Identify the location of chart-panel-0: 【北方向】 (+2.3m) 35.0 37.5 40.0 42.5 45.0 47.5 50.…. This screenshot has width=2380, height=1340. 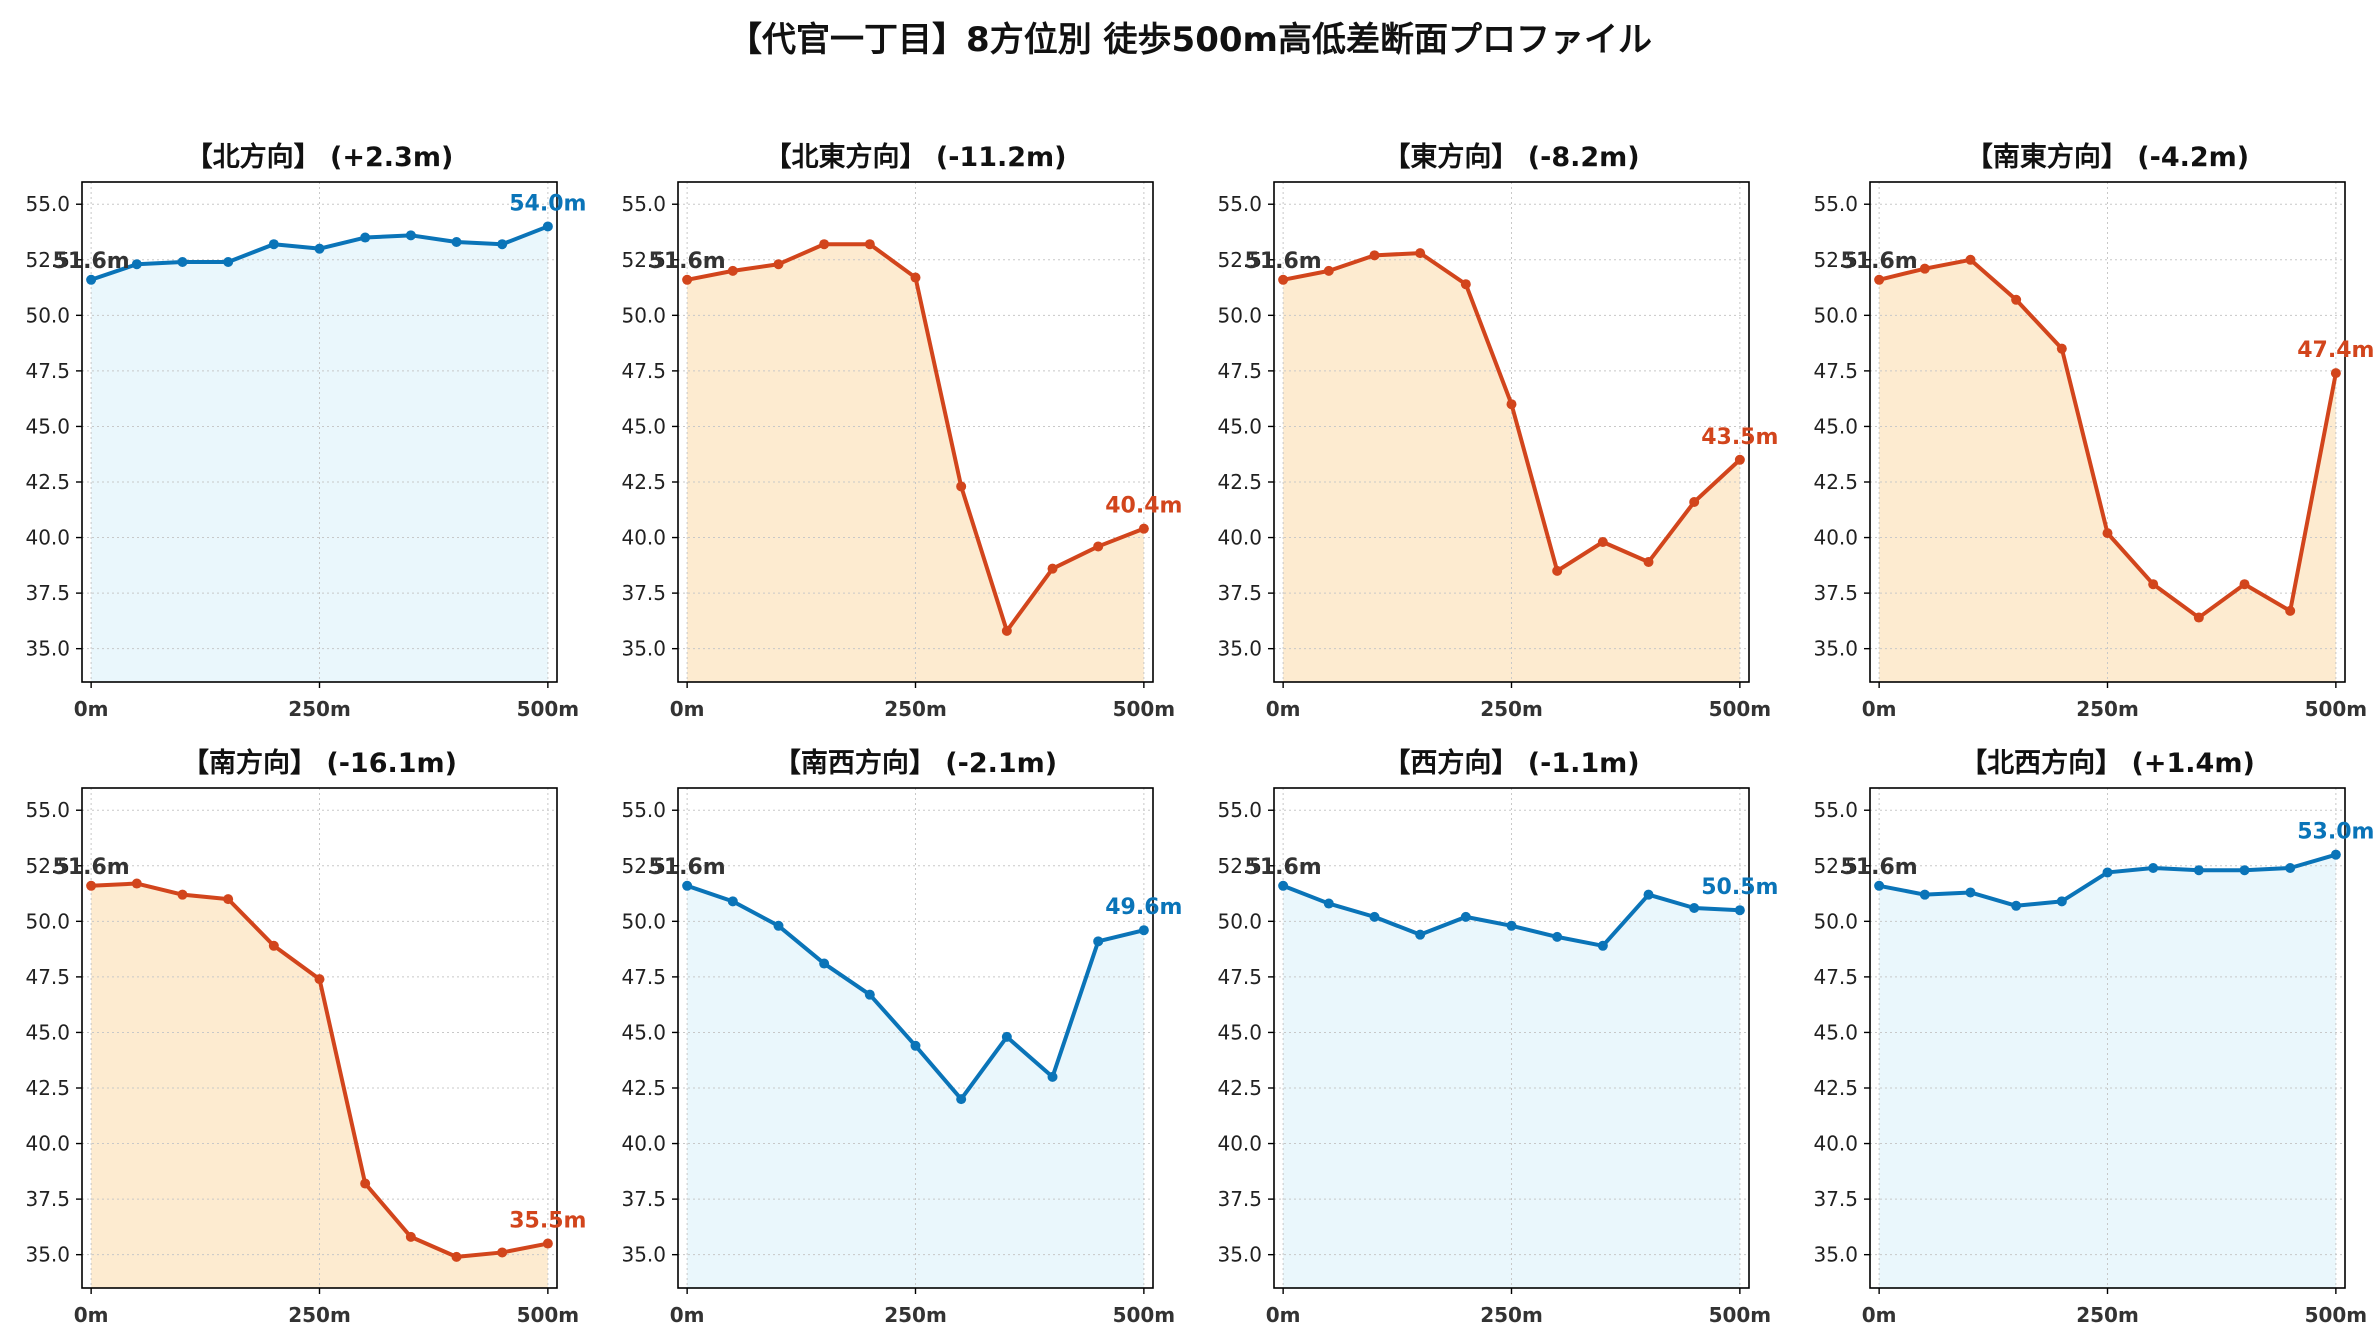
(305, 431).